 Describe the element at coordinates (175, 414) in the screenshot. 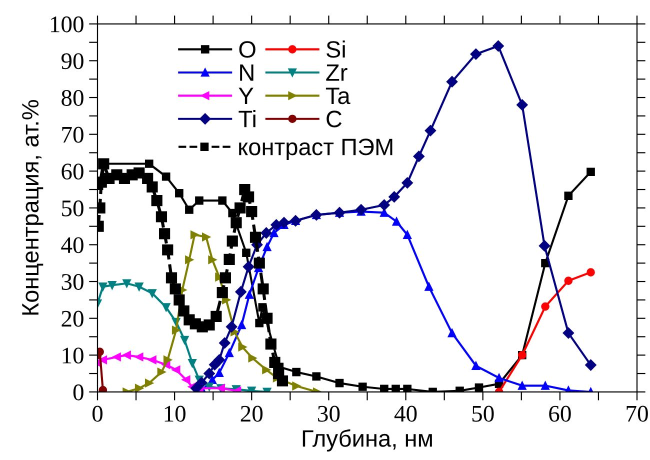

I see `x-tick-label: 10` at that location.